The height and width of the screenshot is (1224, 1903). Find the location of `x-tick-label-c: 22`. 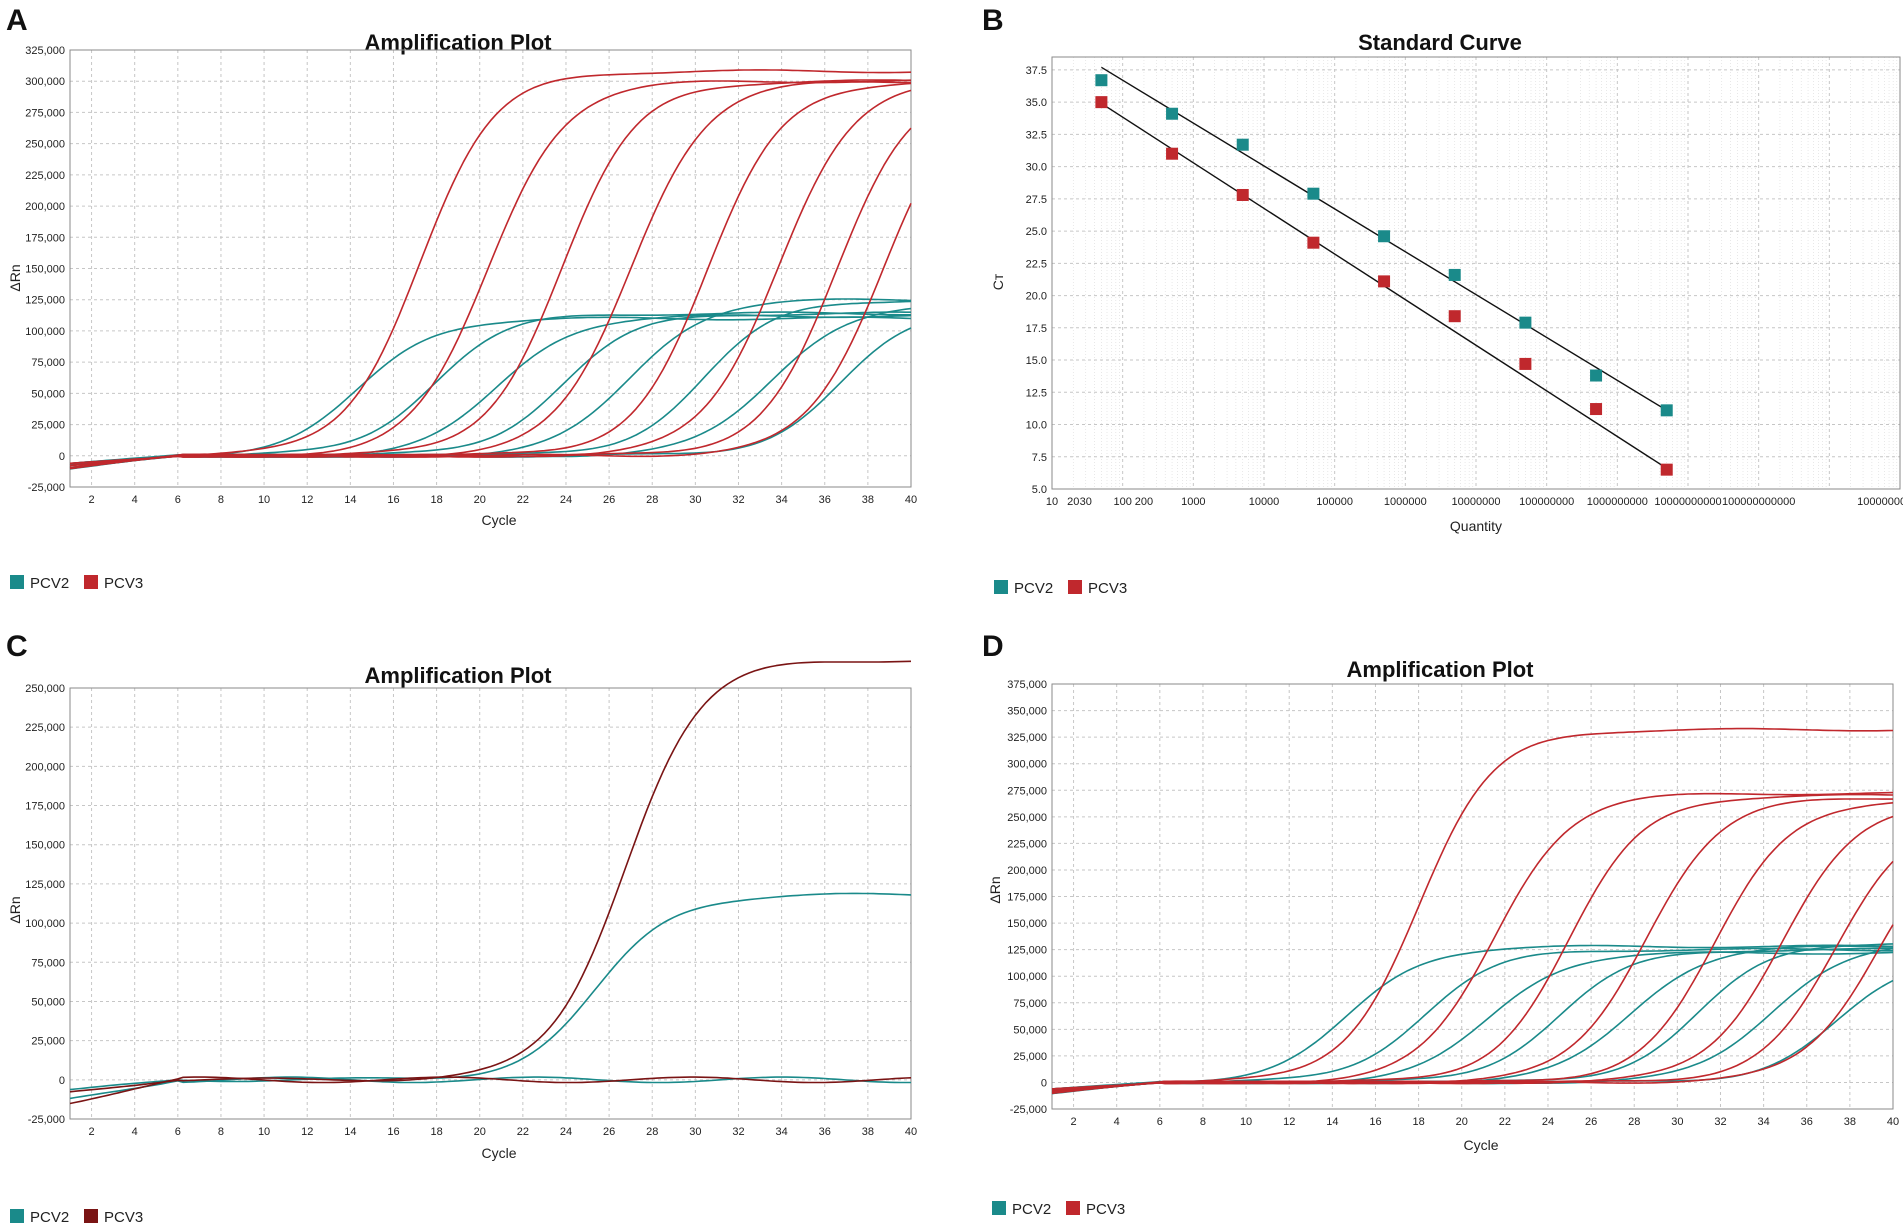

x-tick-label-c: 22 is located at coordinates (523, 1132).